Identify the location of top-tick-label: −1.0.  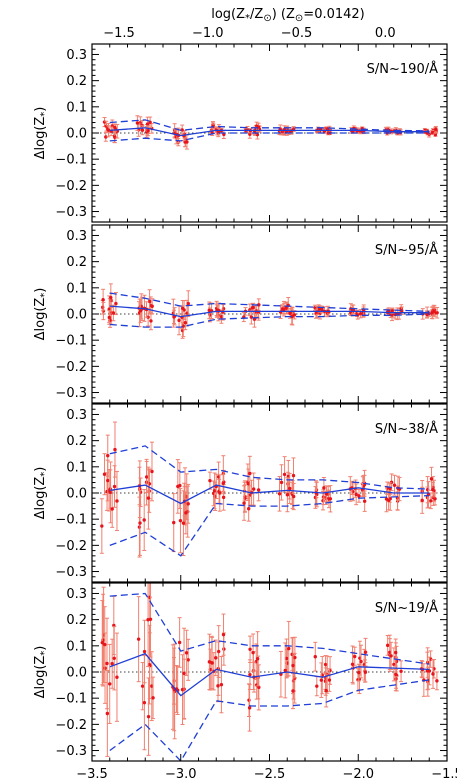
(208, 33).